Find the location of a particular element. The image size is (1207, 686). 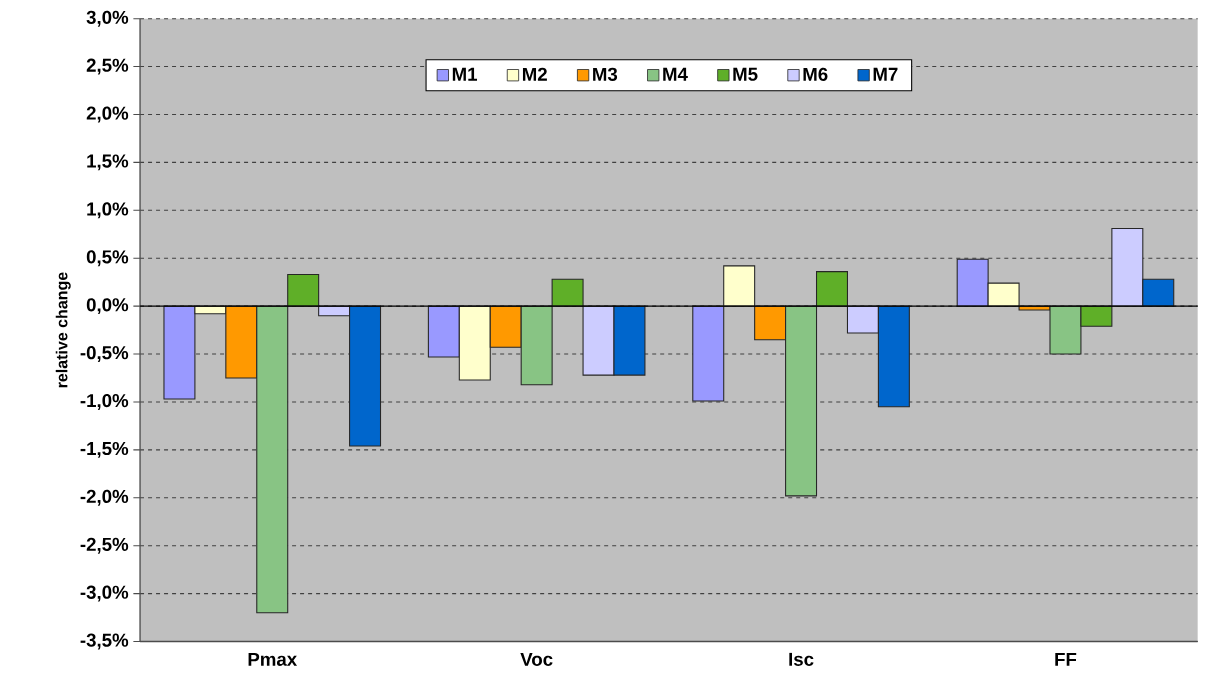

y-tick-label: -1,5% is located at coordinates (104, 450).